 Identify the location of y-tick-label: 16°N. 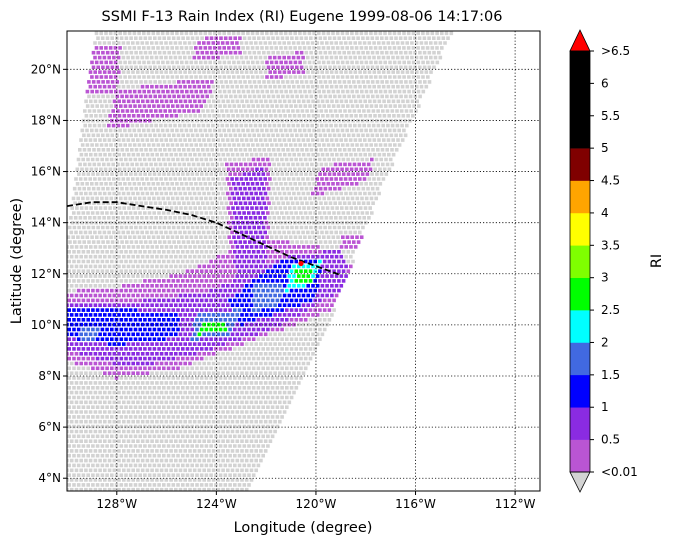
(46, 172).